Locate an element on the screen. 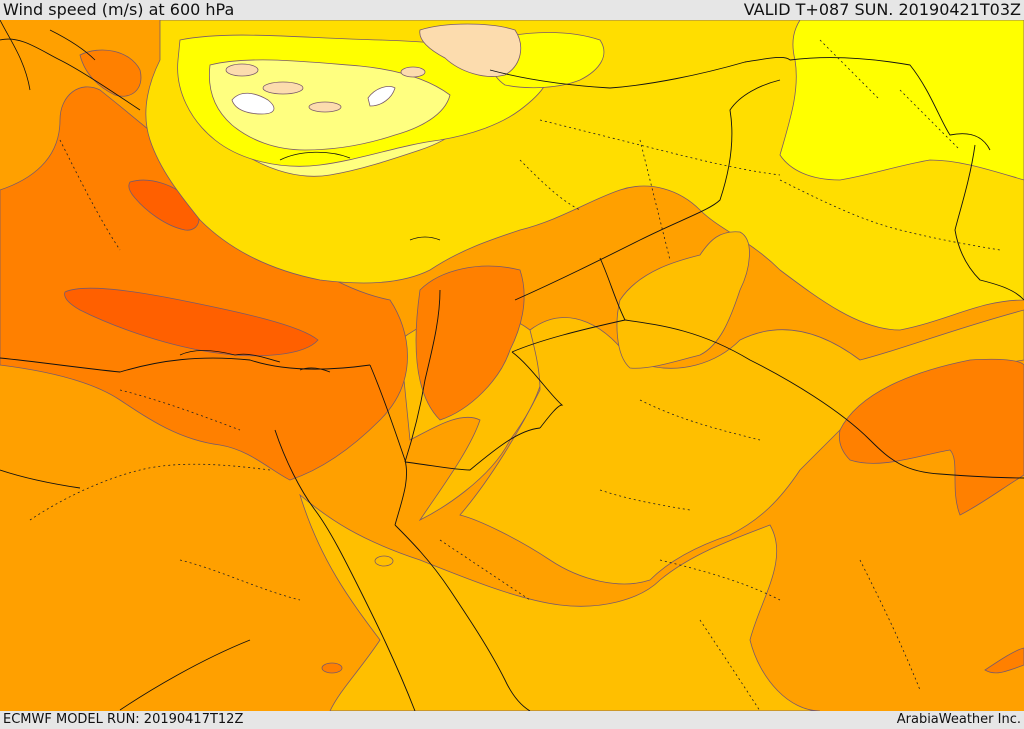 This screenshot has width=1024, height=729. red-orange-core-west is located at coordinates (191, 322).